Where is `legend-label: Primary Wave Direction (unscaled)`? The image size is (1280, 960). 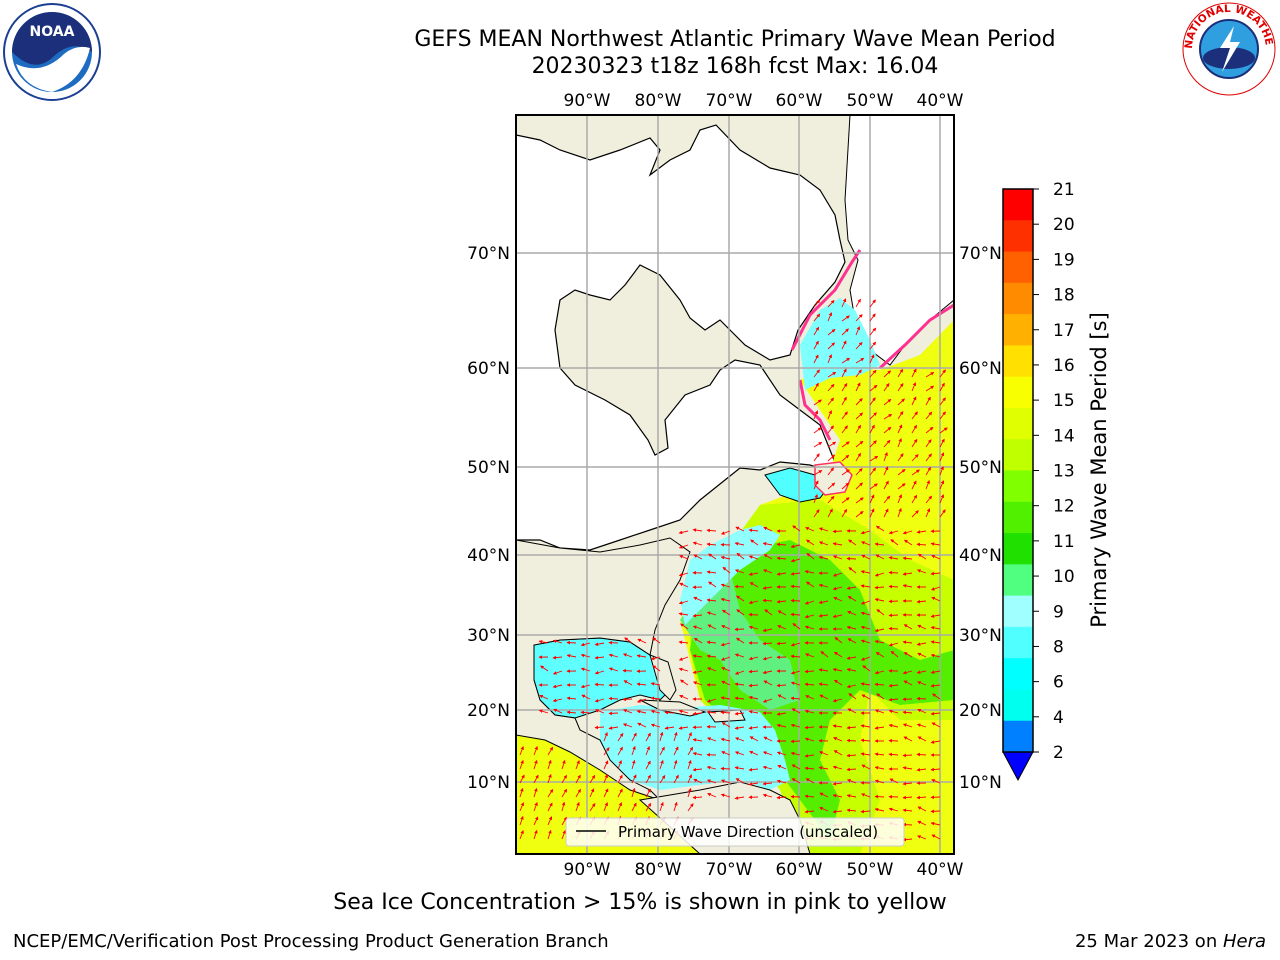 legend-label: Primary Wave Direction (unscaled) is located at coordinates (748, 832).